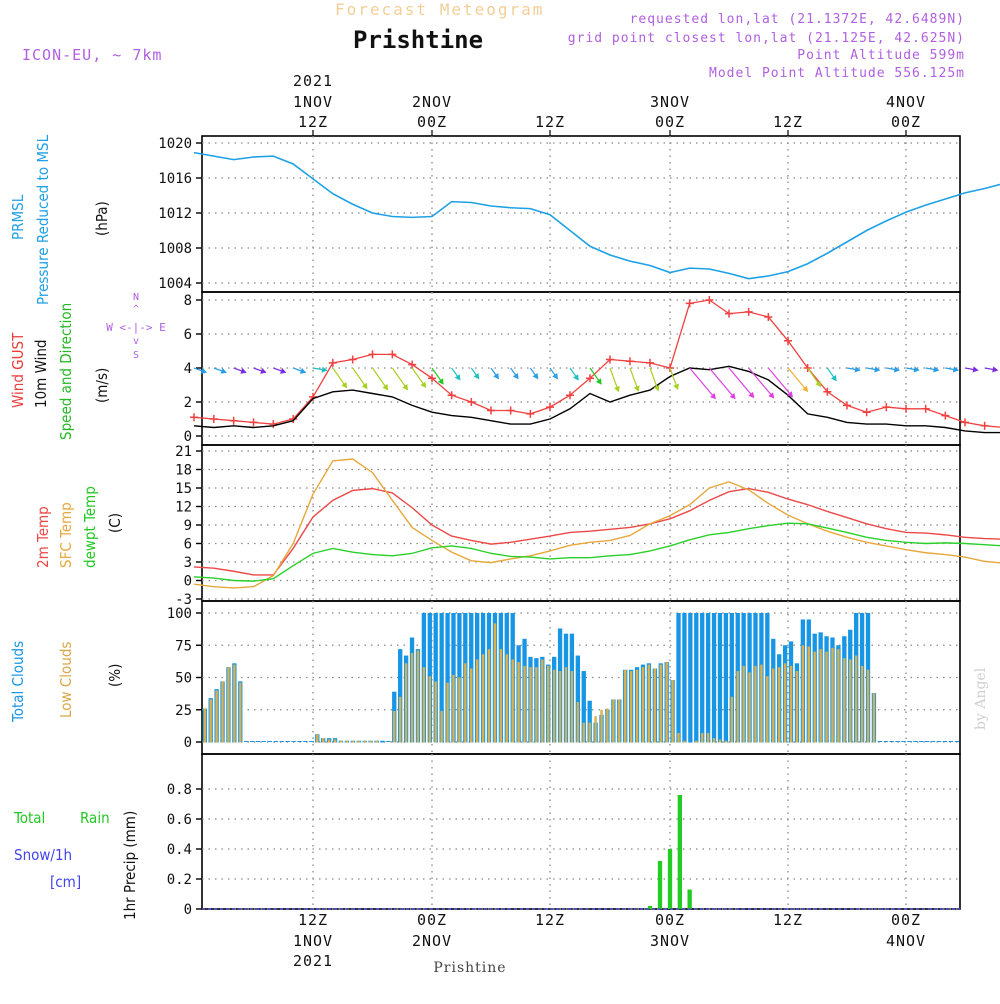  What do you see at coordinates (564, 835) in the screenshot?
I see `precip-panel: 0 0.2 0.4 0.6 0.8` at bounding box center [564, 835].